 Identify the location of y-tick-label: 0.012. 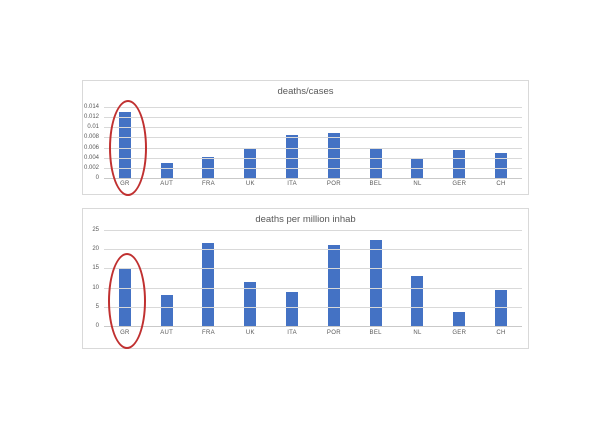
(91, 117).